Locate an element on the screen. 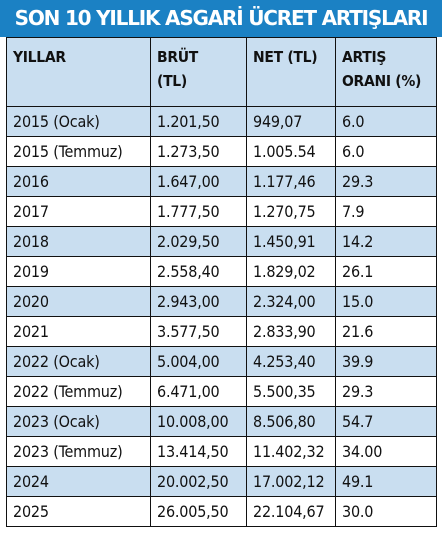 This screenshot has height=540, width=442. cell-rate: 30.0 is located at coordinates (386, 511).